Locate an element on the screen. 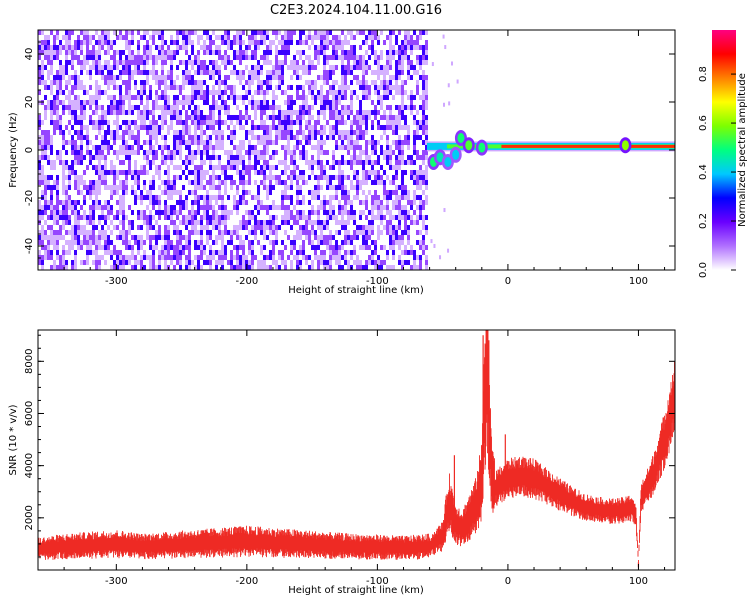 This screenshot has height=604, width=750. x-tick-label: -300 is located at coordinates (116, 281).